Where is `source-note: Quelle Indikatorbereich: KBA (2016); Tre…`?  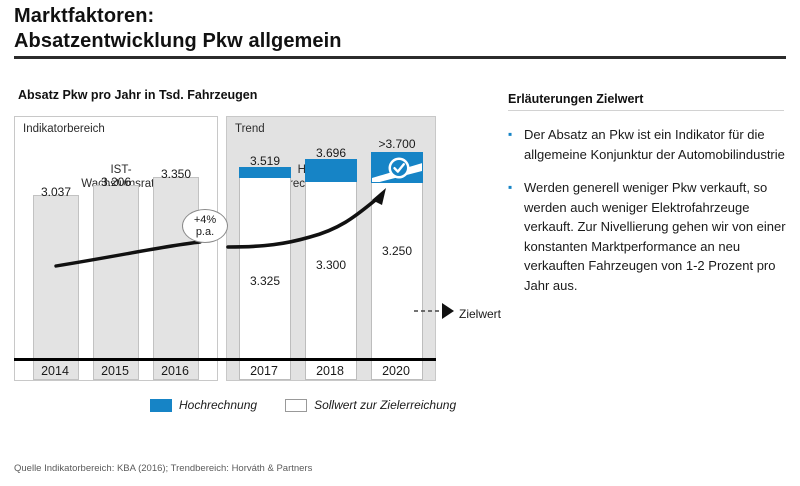
source-note: Quelle Indikatorbereich: KBA (2016); Tre… is located at coordinates (163, 468).